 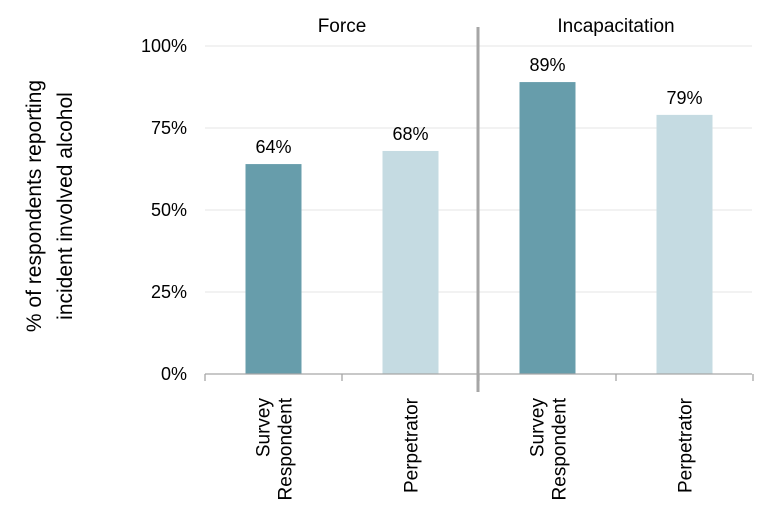 I want to click on group-label: Force, so click(x=342, y=26).